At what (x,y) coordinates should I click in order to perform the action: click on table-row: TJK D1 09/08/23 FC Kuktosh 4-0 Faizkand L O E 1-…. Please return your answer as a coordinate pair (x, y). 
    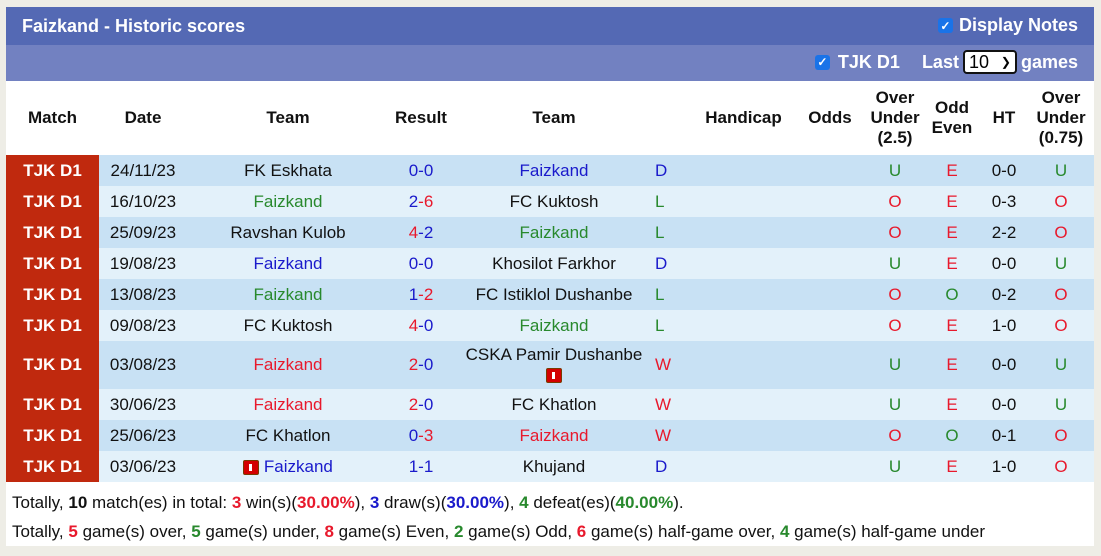
    Looking at the image, I should click on (550, 325).